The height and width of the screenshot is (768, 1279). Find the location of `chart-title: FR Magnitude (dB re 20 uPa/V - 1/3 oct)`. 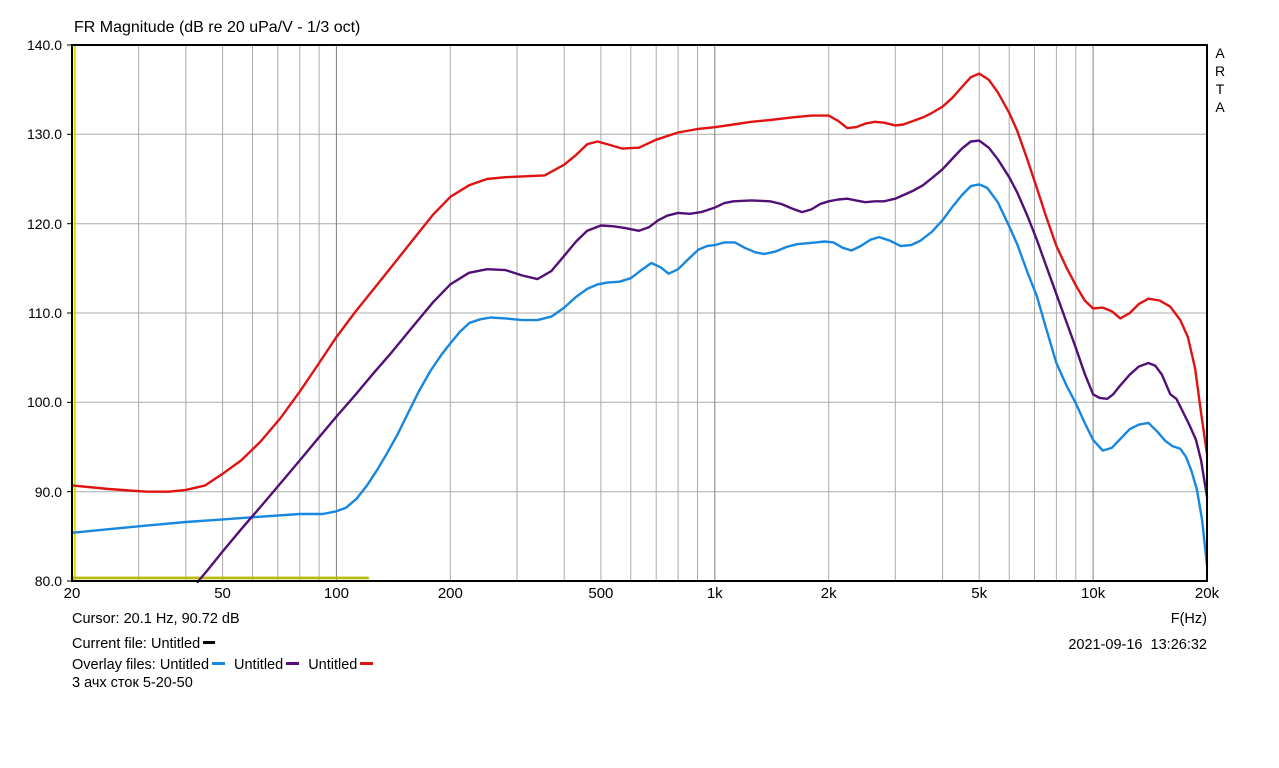

chart-title: FR Magnitude (dB re 20 uPa/V - 1/3 oct) is located at coordinates (217, 27).